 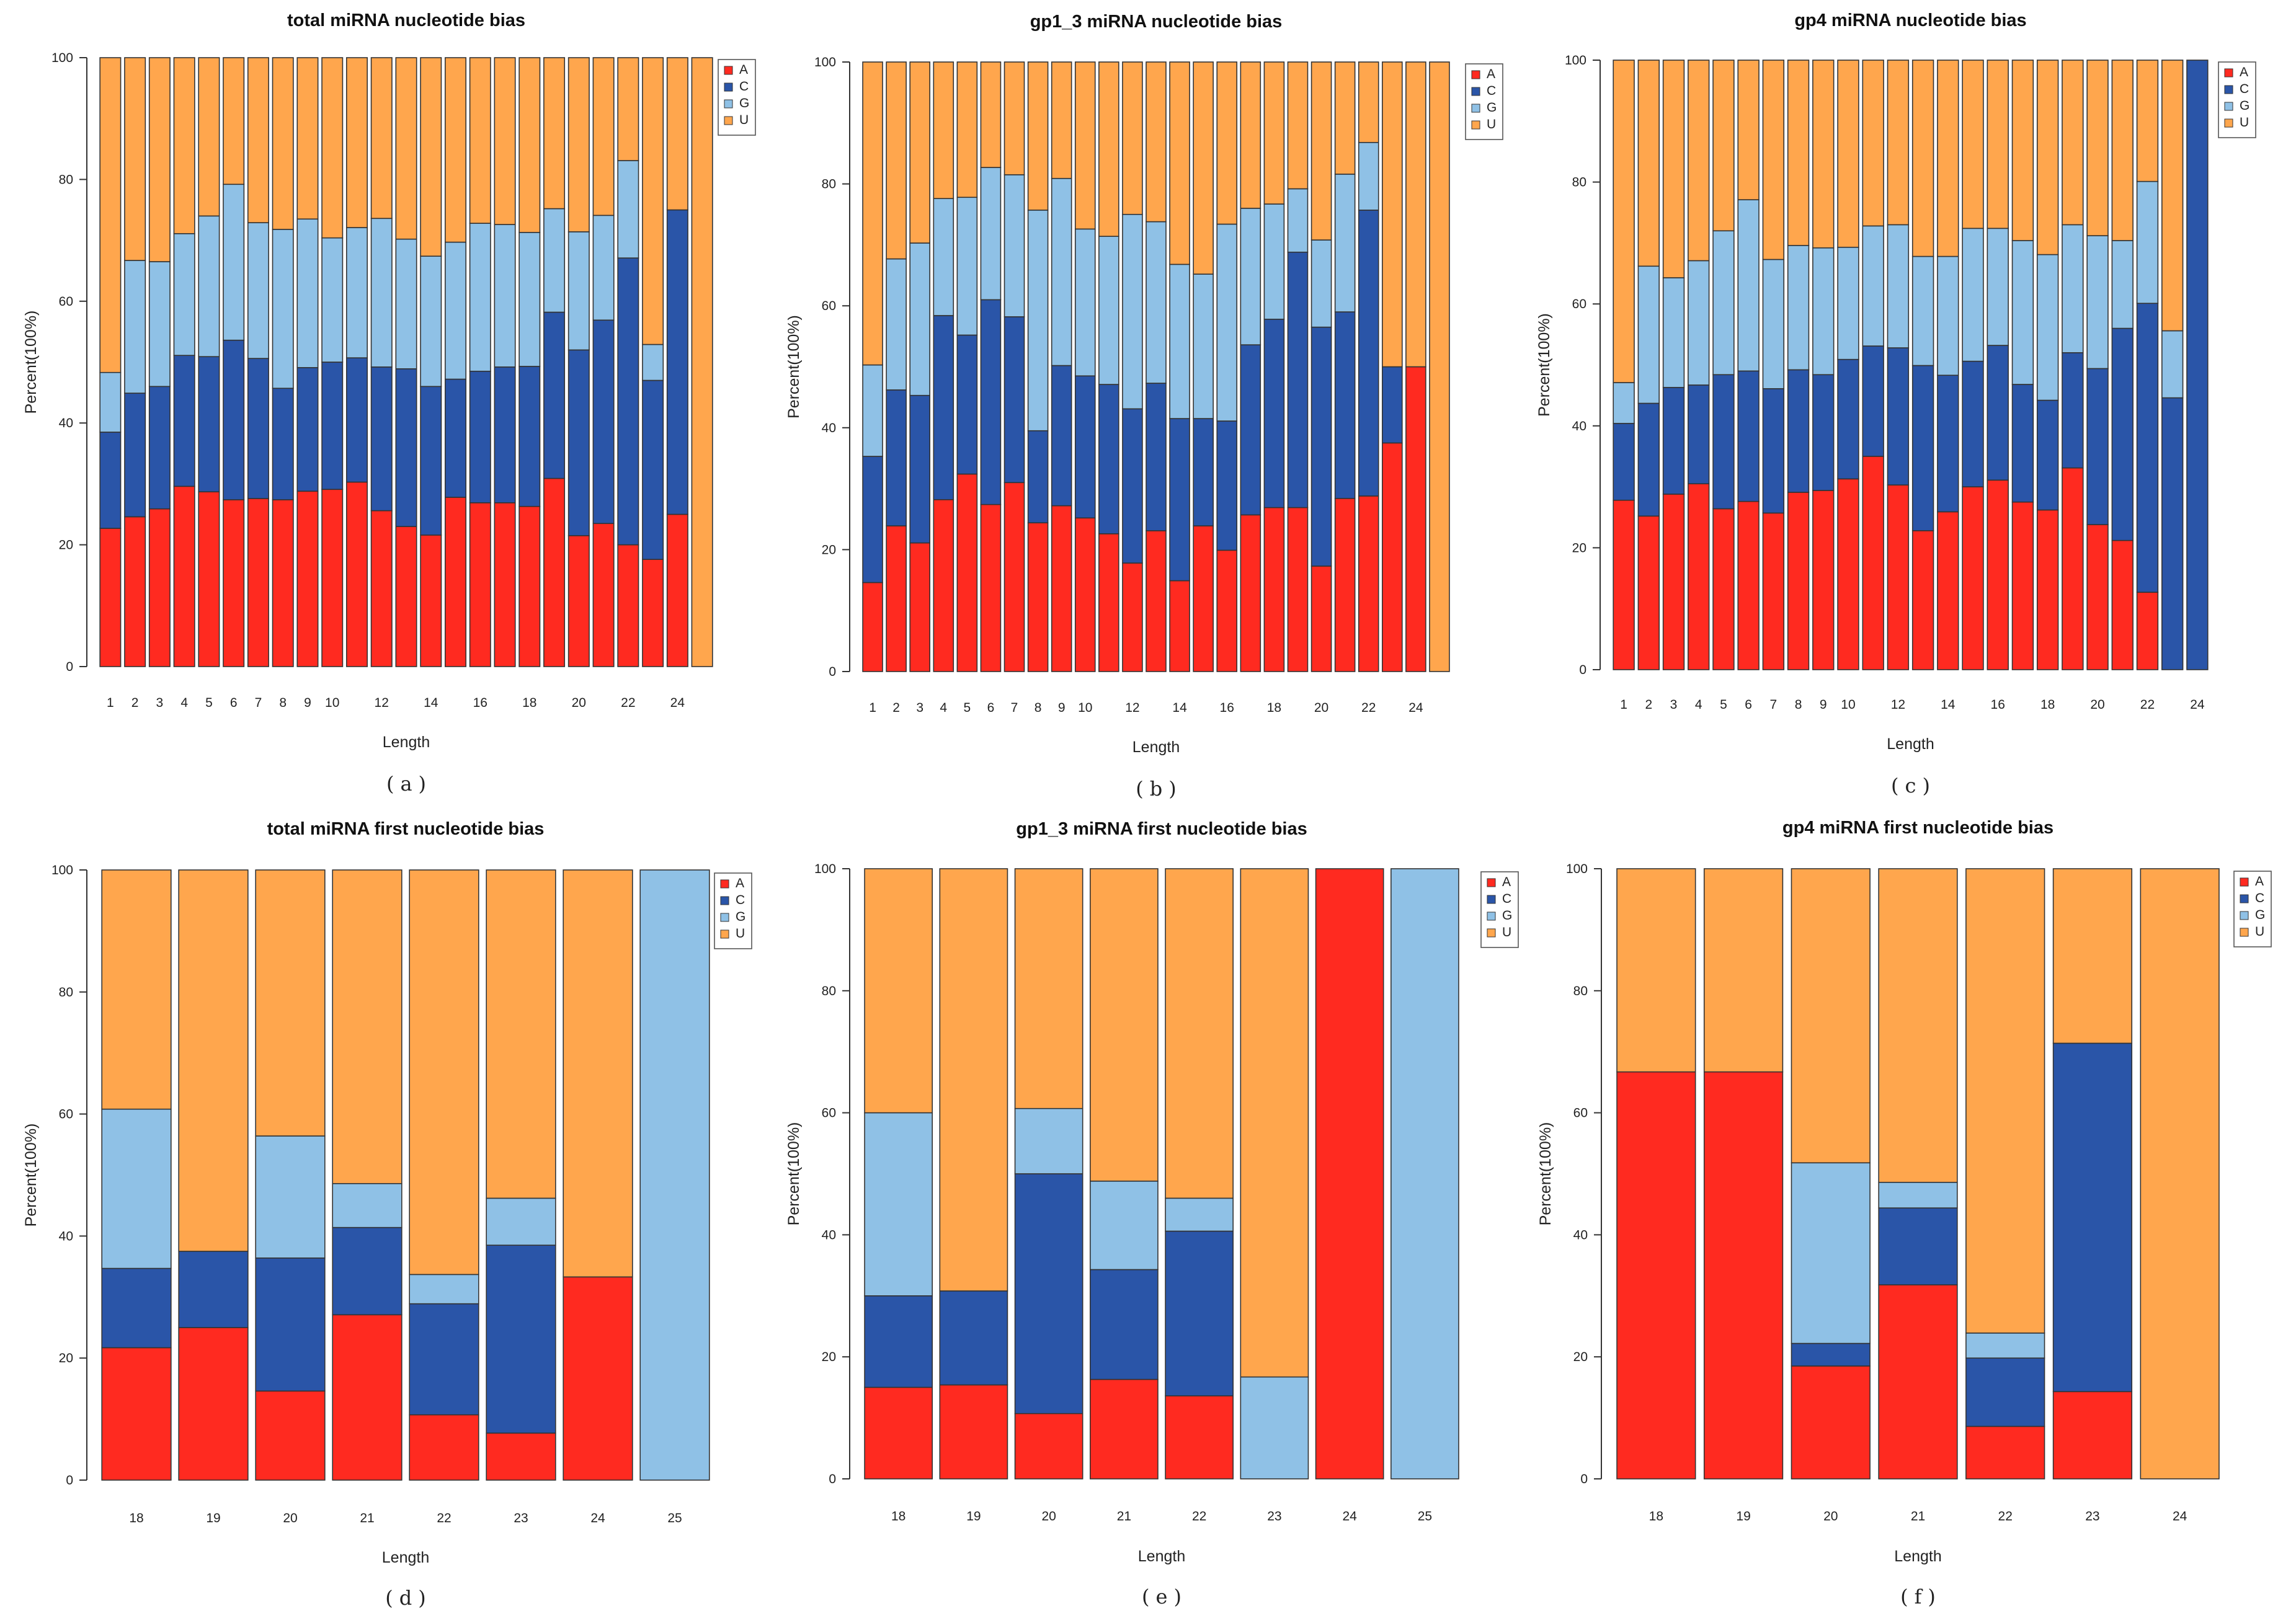 What do you see at coordinates (258, 703) in the screenshot?
I see `x-tick-label: 7` at bounding box center [258, 703].